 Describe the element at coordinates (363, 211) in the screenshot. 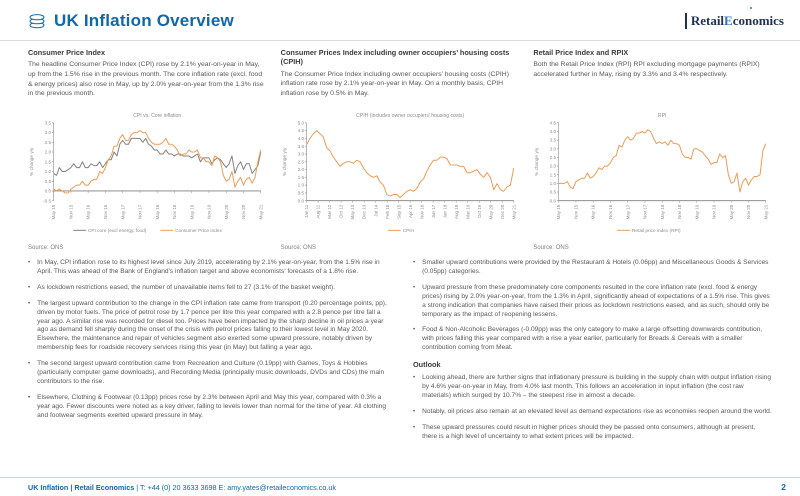

I see `svg-text: Dec 13` at that location.